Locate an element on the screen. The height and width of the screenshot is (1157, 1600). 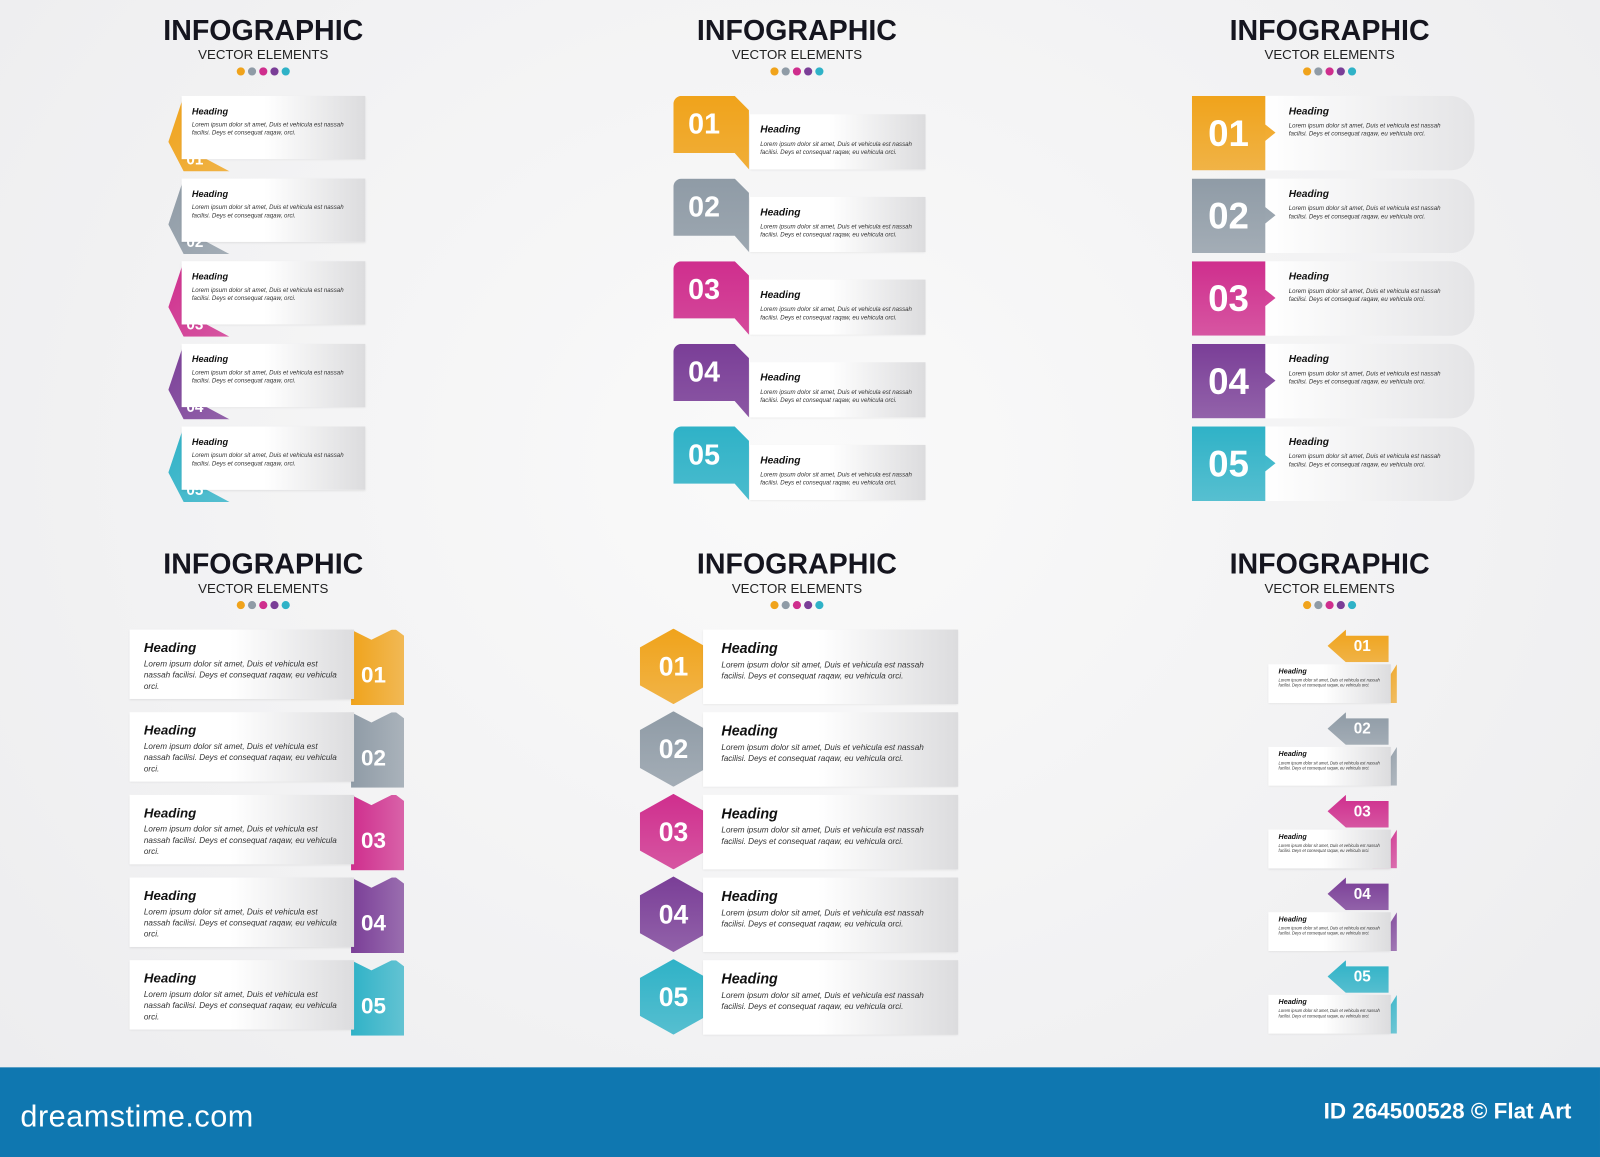
dreamstime-logo: dreamstime.com is located at coordinates (137, 1116).